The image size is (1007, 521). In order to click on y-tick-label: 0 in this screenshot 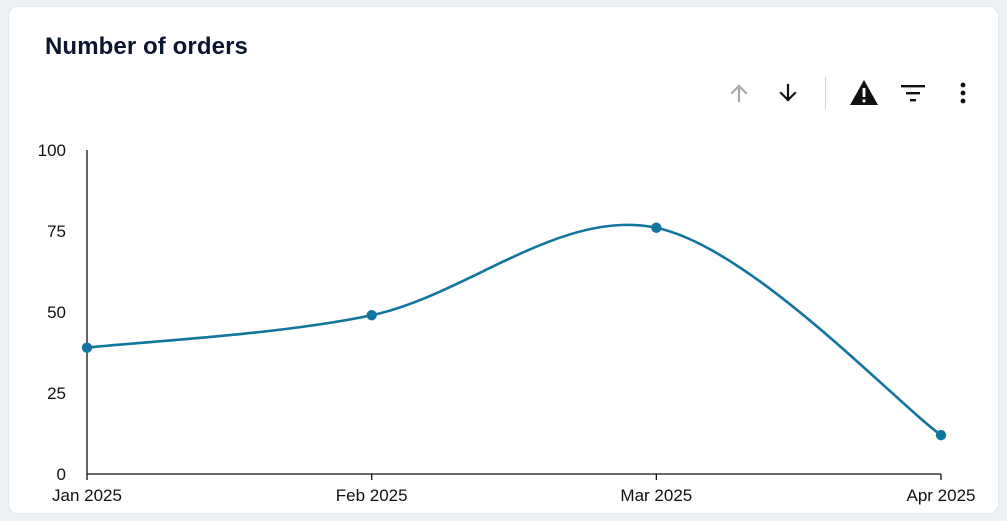, I will do `click(61, 474)`.